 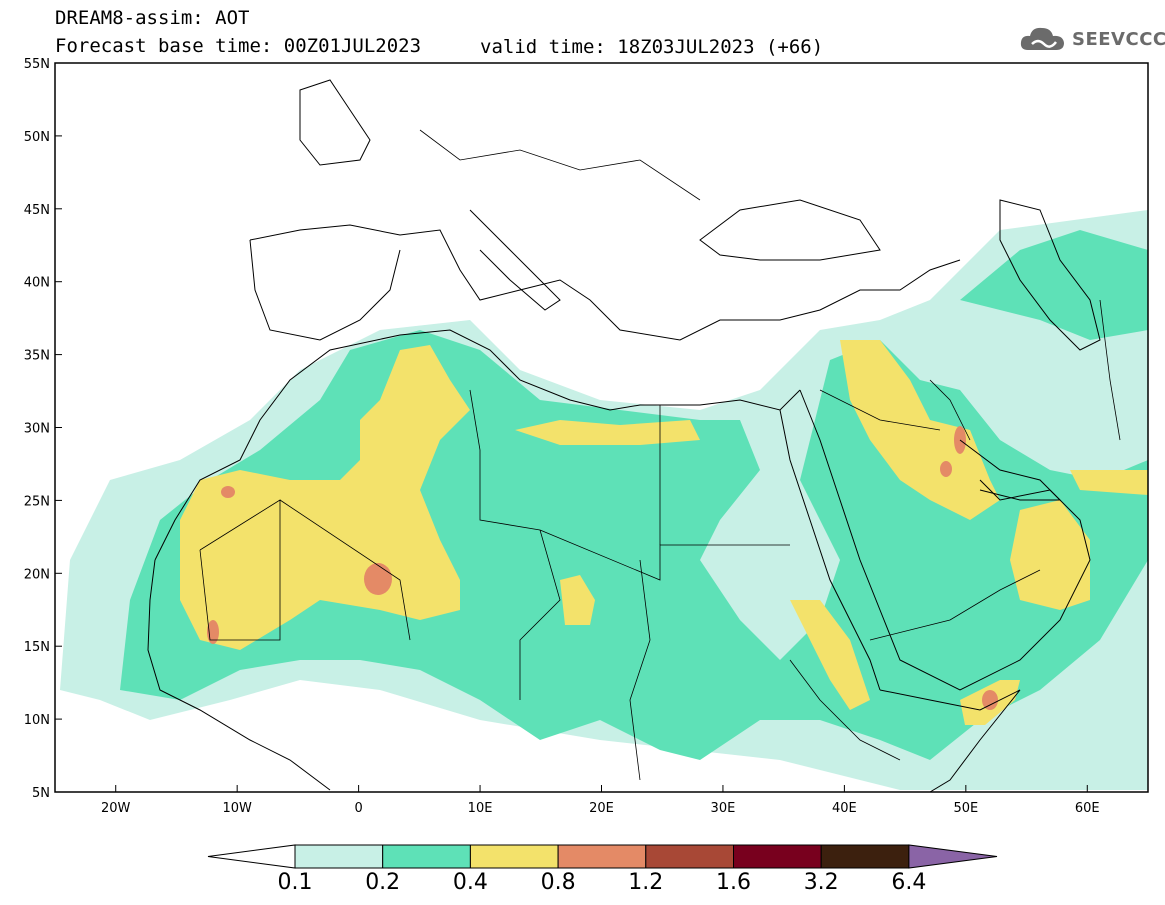 I want to click on lat-label: 45N, so click(x=37, y=210).